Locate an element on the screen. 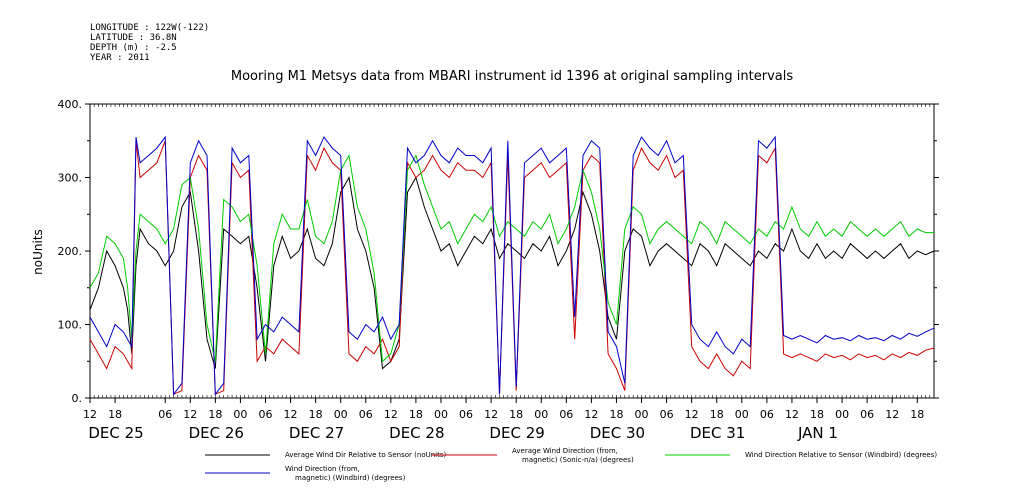 This screenshot has width=1009, height=504. legend-label-cont: magnetic) (Windbird) (degrees) is located at coordinates (350, 478).